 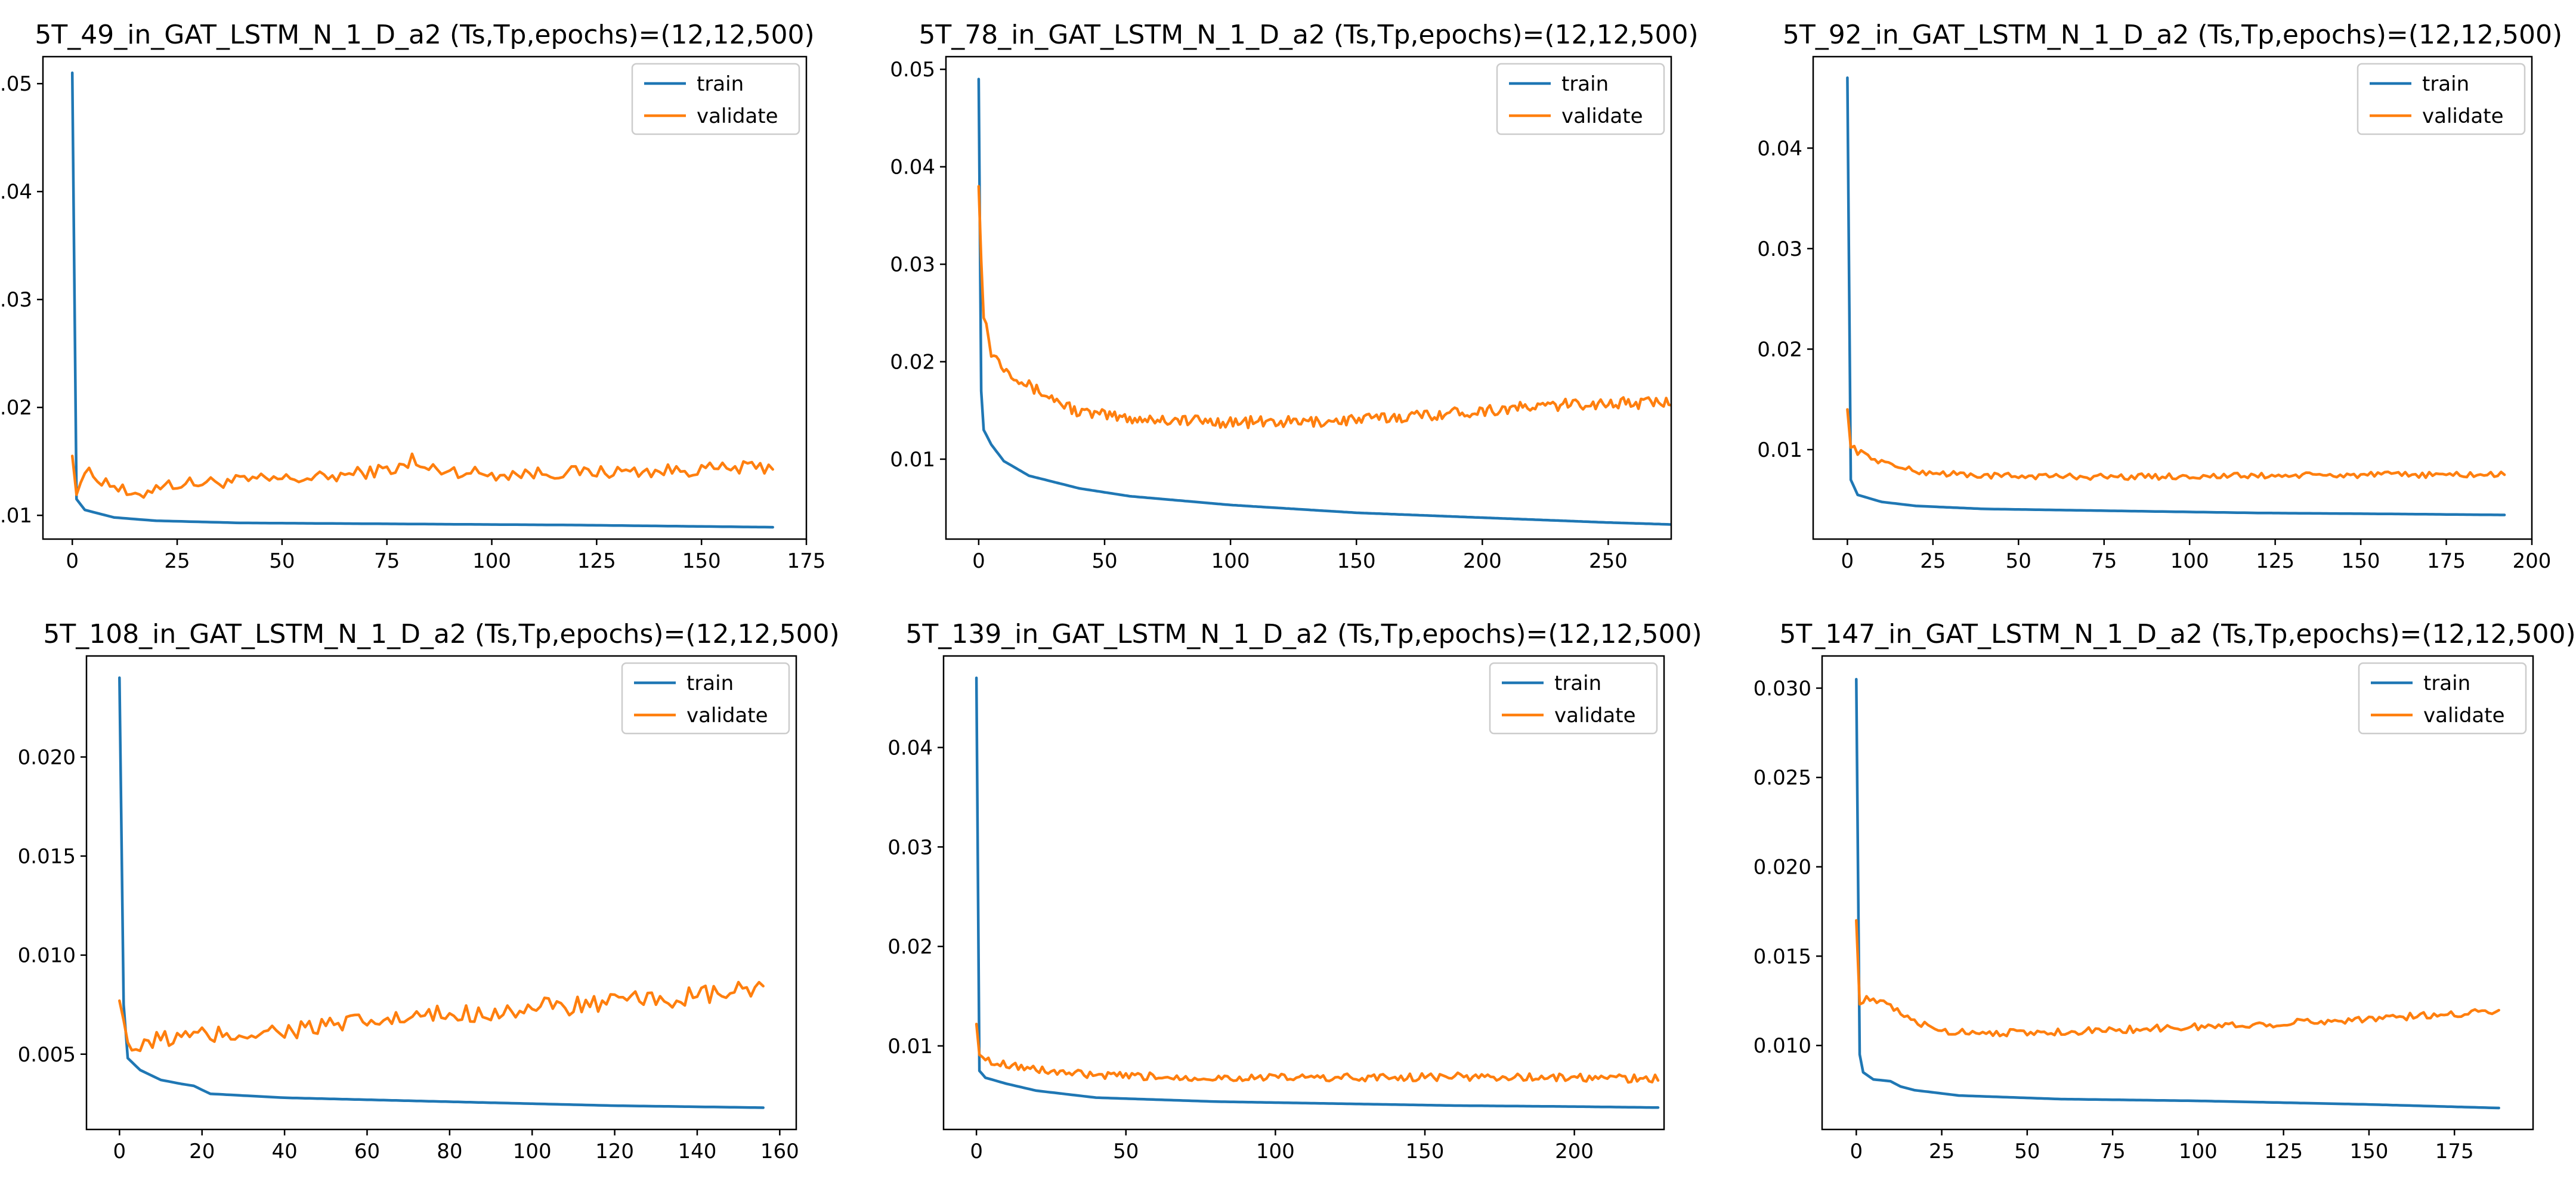 What do you see at coordinates (779, 1151) in the screenshot?
I see `x-tick-label: 160` at bounding box center [779, 1151].